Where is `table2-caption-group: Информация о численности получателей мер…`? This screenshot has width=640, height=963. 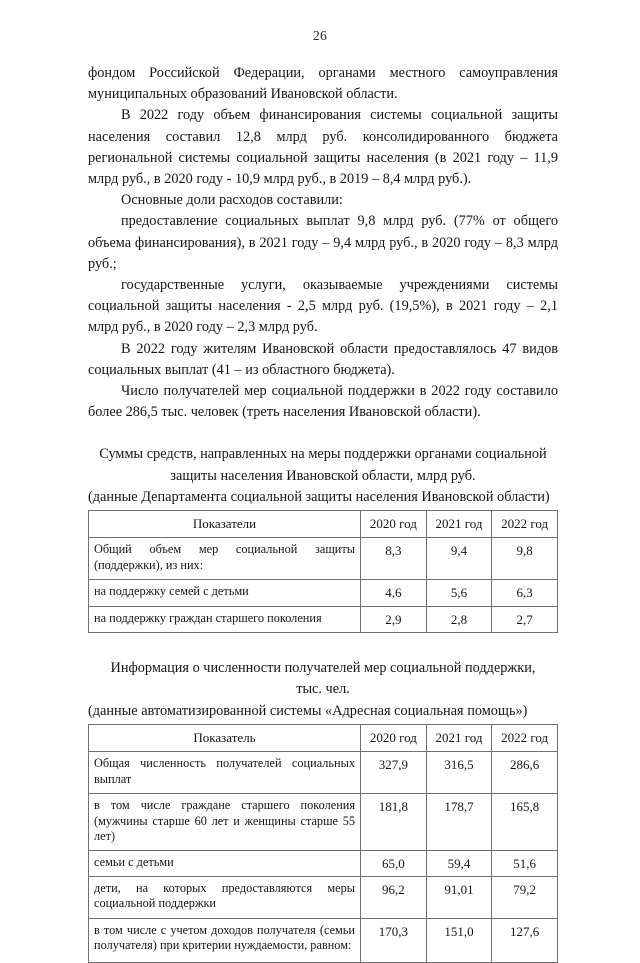 table2-caption-group: Информация о численности получателей мер… is located at coordinates (323, 690).